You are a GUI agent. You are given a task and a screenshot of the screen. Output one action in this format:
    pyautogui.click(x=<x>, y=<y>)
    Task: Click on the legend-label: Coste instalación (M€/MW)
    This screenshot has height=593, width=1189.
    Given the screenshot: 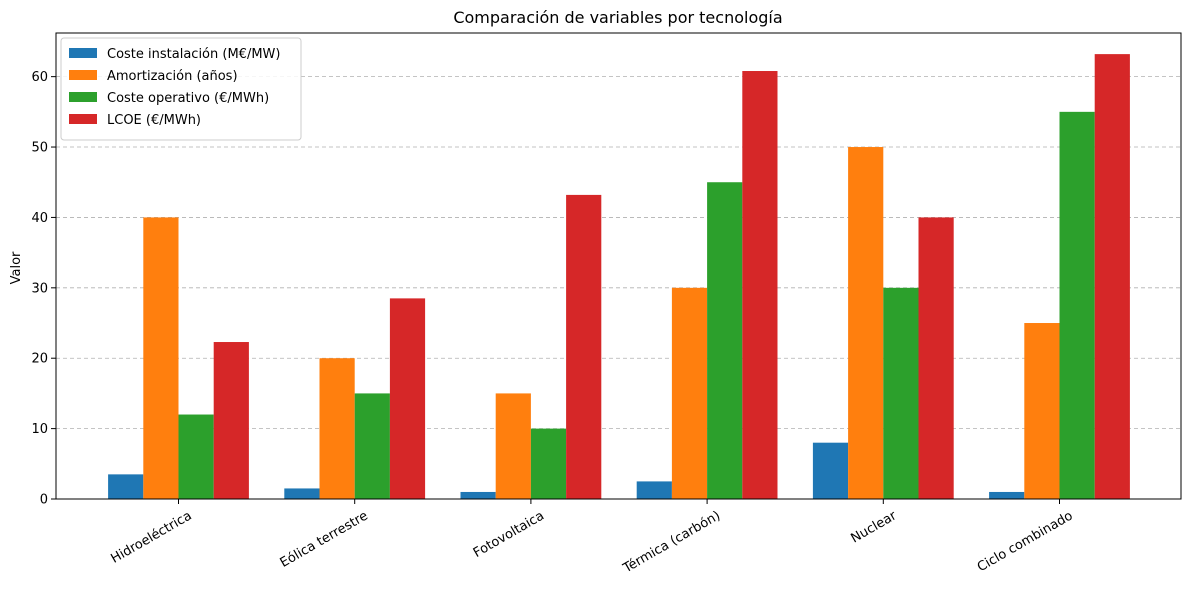 What is the action you would take?
    pyautogui.click(x=193, y=54)
    